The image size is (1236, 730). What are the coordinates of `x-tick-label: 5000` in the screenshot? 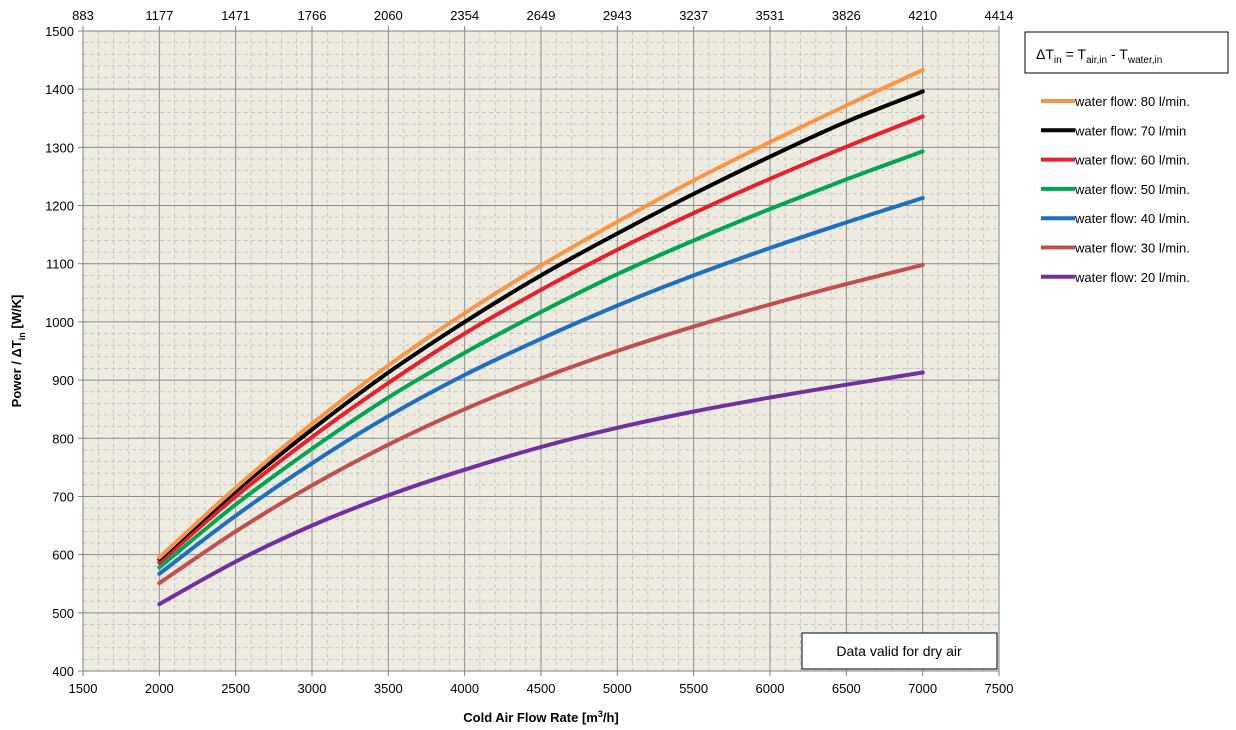 It's located at (617, 688).